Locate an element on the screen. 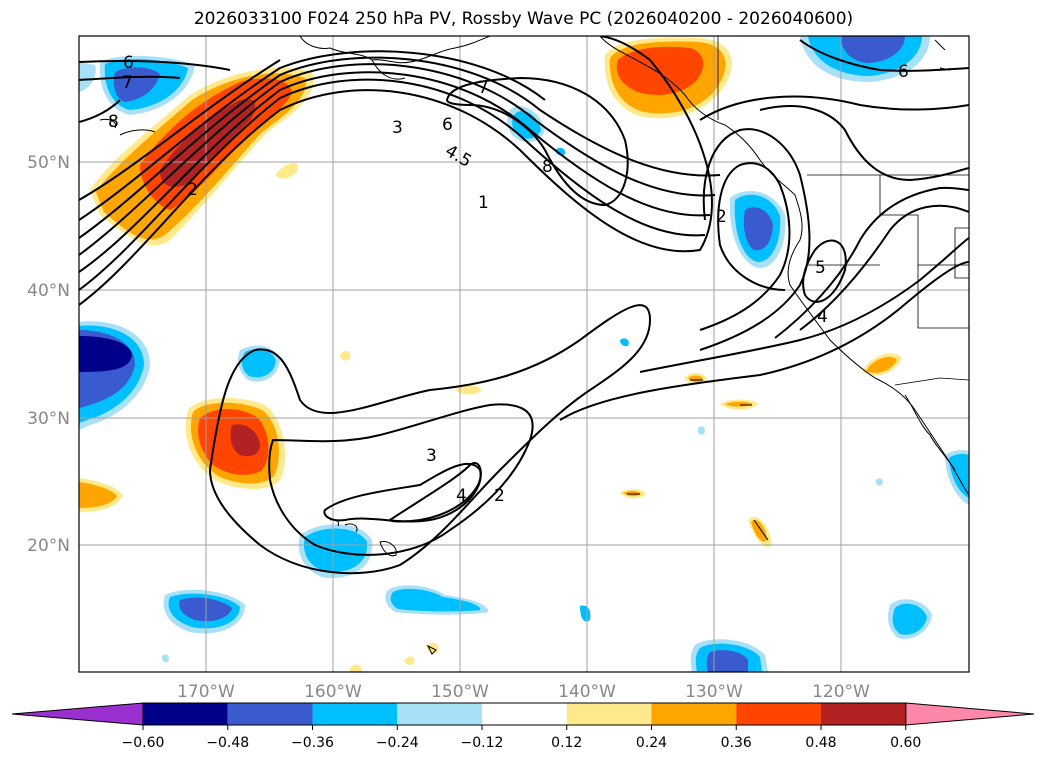  colorbar-extend-max is located at coordinates (970, 714).